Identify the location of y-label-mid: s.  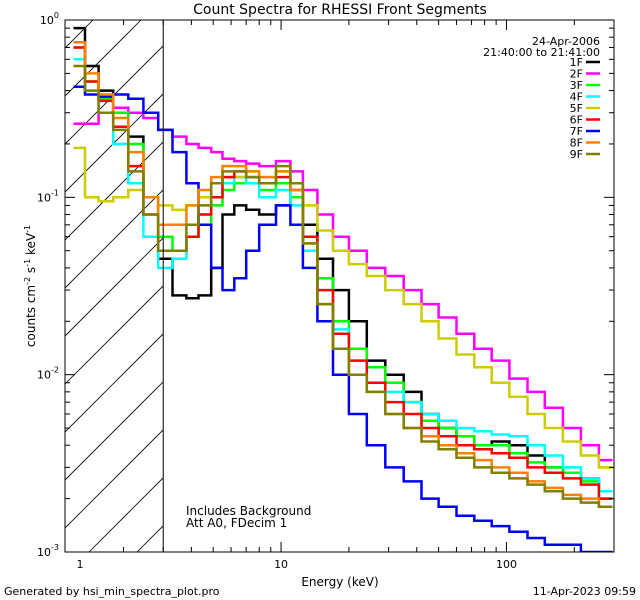
(31, 272).